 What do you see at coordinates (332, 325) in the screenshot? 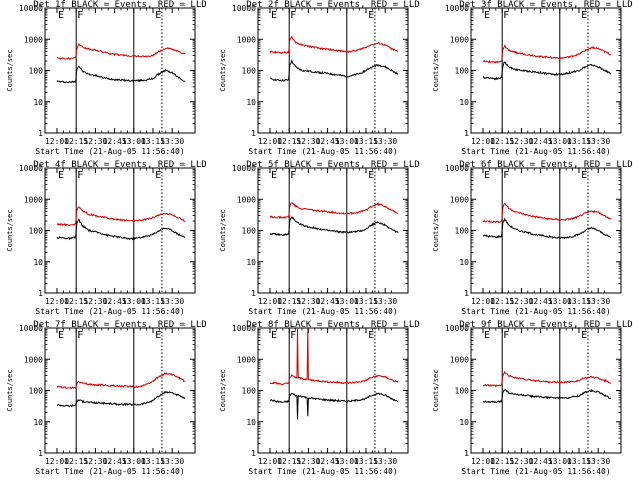
I see `chart-title: Det 8f BLACK = Events, RED = LLD` at bounding box center [332, 325].